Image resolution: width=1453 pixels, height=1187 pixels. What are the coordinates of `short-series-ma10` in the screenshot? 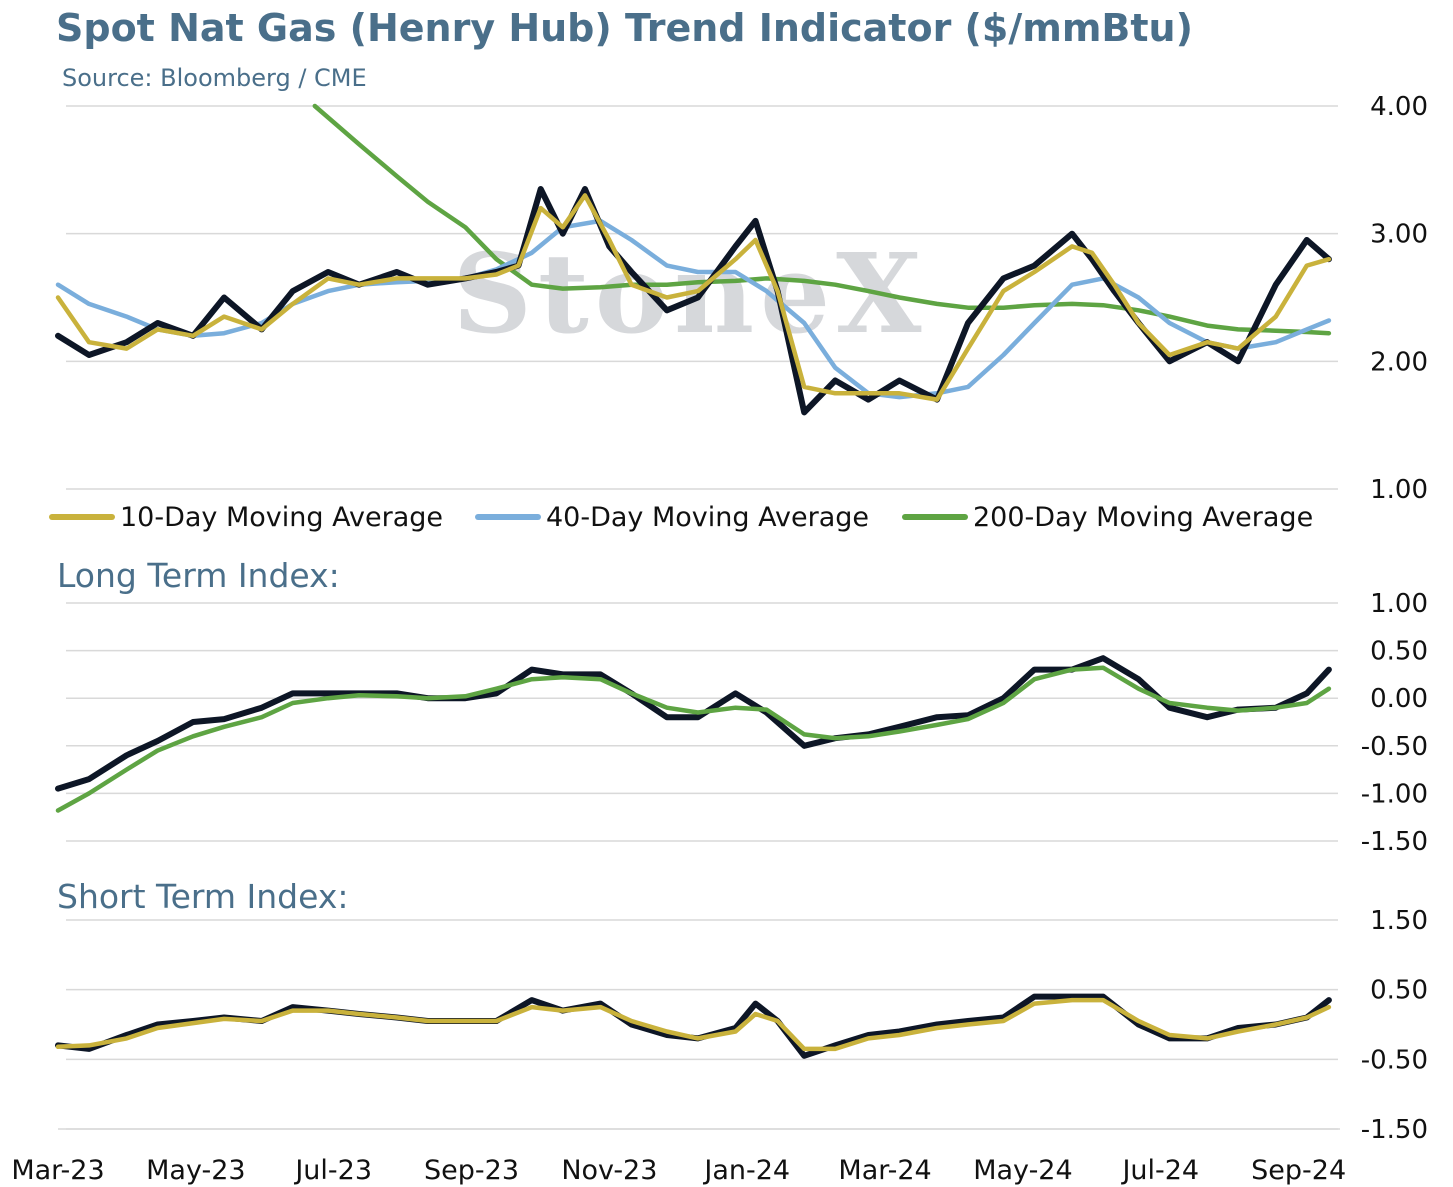 It's located at (693, 1024).